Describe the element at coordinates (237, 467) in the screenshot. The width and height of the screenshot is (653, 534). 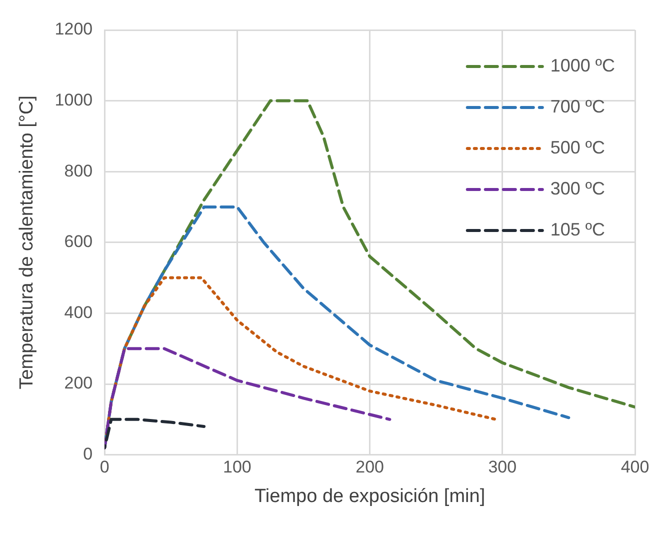
I see `x-tick-label: 100` at that location.